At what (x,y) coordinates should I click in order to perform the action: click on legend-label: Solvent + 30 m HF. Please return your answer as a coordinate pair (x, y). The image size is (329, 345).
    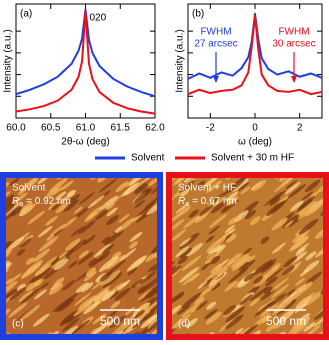
    Looking at the image, I should click on (252, 158).